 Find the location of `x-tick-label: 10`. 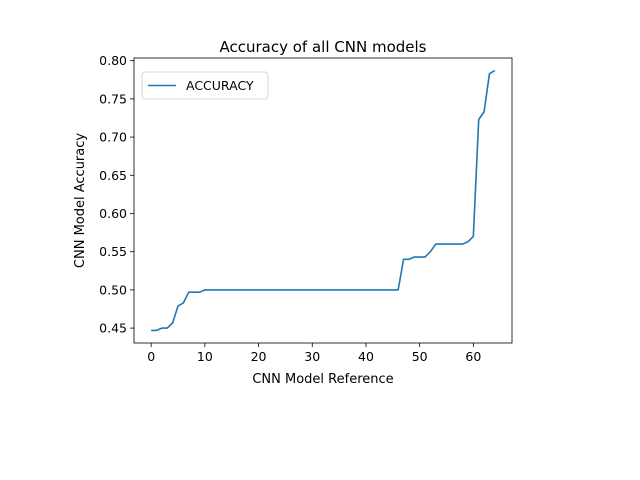

x-tick-label: 10 is located at coordinates (205, 356).